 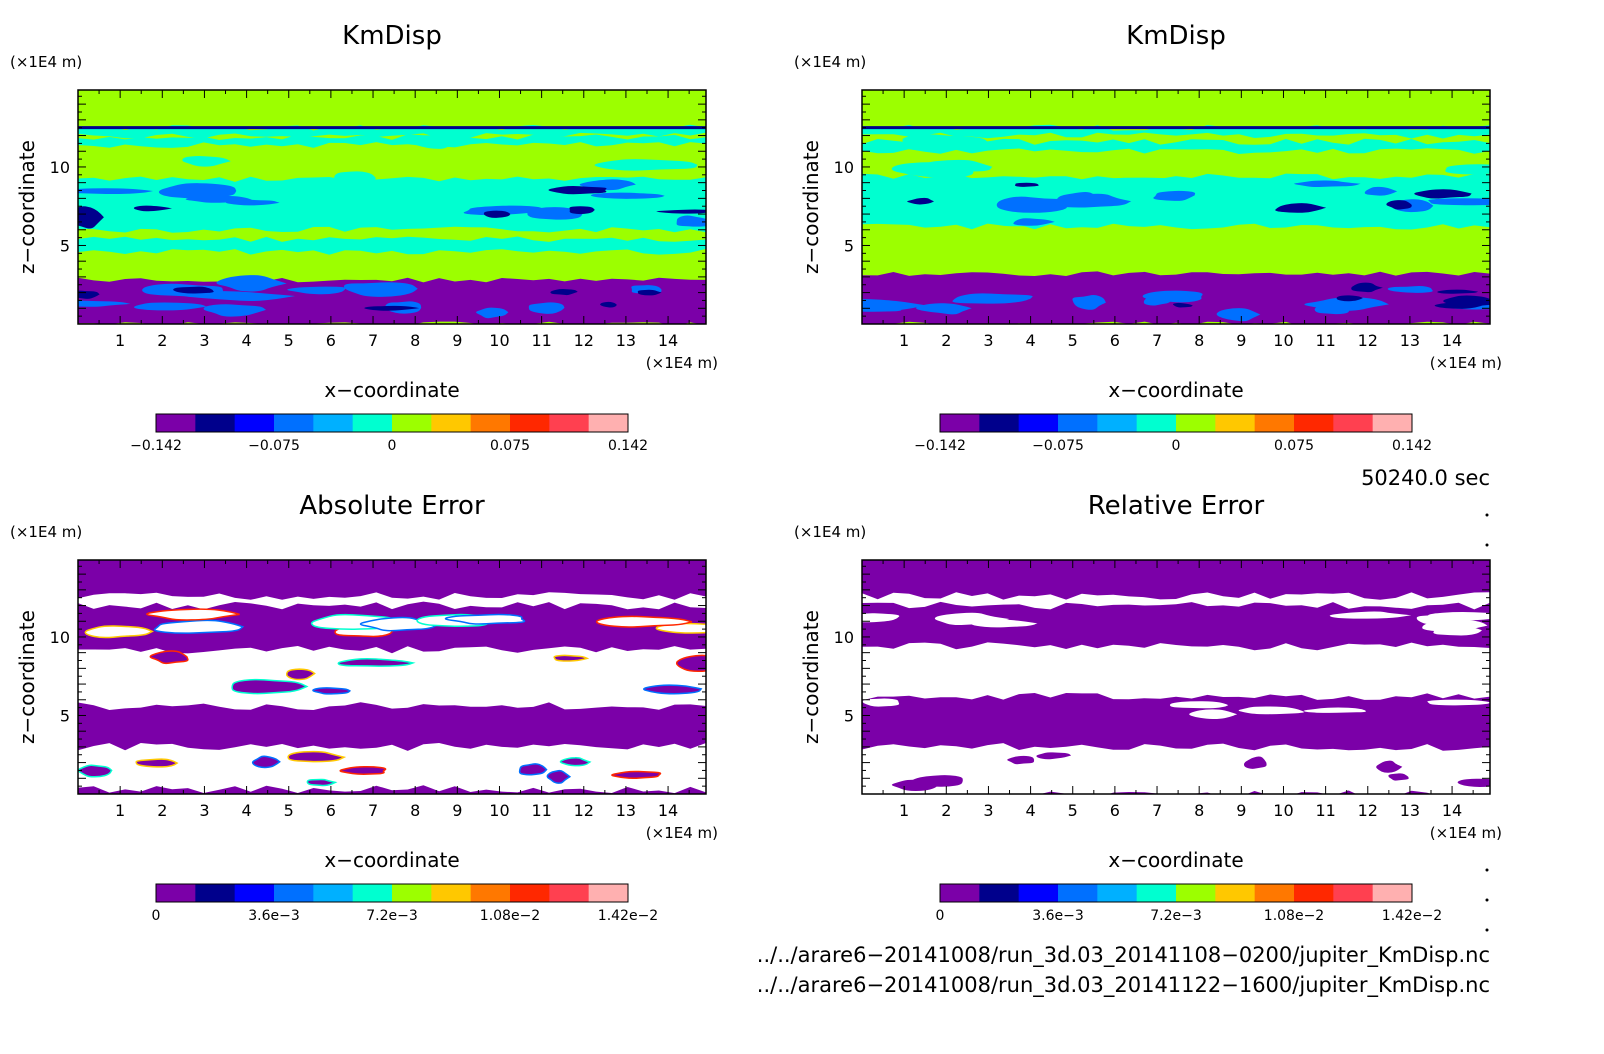 I want to click on x-tick-label: 7, so click(x=1157, y=810).